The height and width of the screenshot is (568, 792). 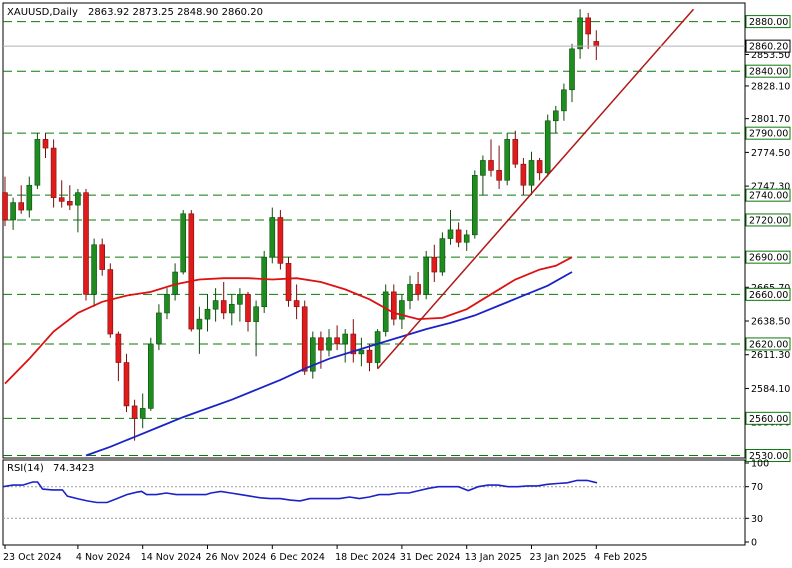 I want to click on header-symbol: XAUUSD,Daily, so click(x=42, y=12).